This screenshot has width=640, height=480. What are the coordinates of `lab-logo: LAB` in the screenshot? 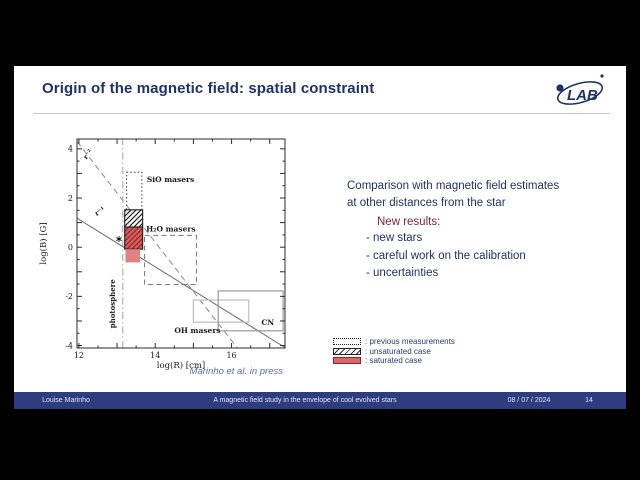 It's located at (580, 92).